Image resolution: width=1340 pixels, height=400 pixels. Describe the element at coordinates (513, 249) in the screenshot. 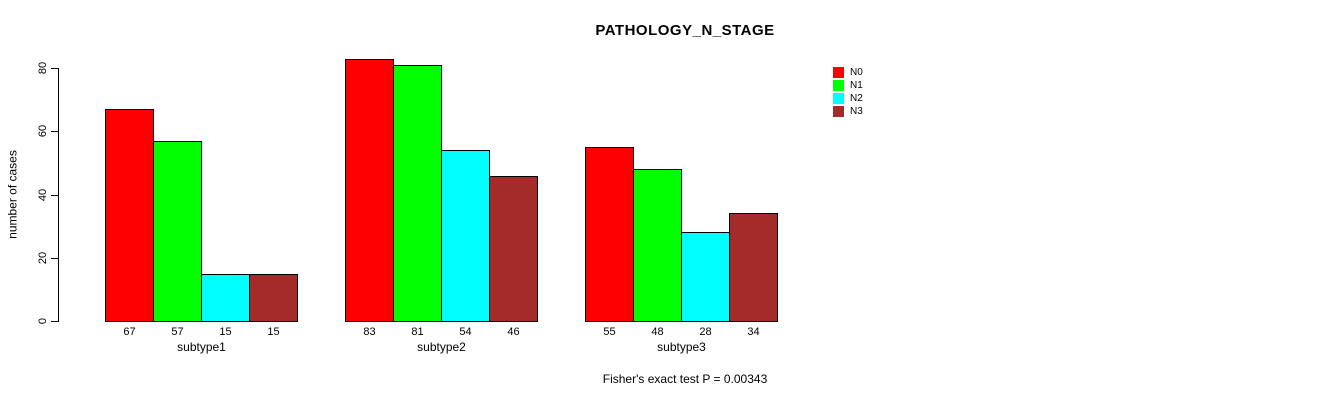

I see `bar-n3-subtype2` at that location.